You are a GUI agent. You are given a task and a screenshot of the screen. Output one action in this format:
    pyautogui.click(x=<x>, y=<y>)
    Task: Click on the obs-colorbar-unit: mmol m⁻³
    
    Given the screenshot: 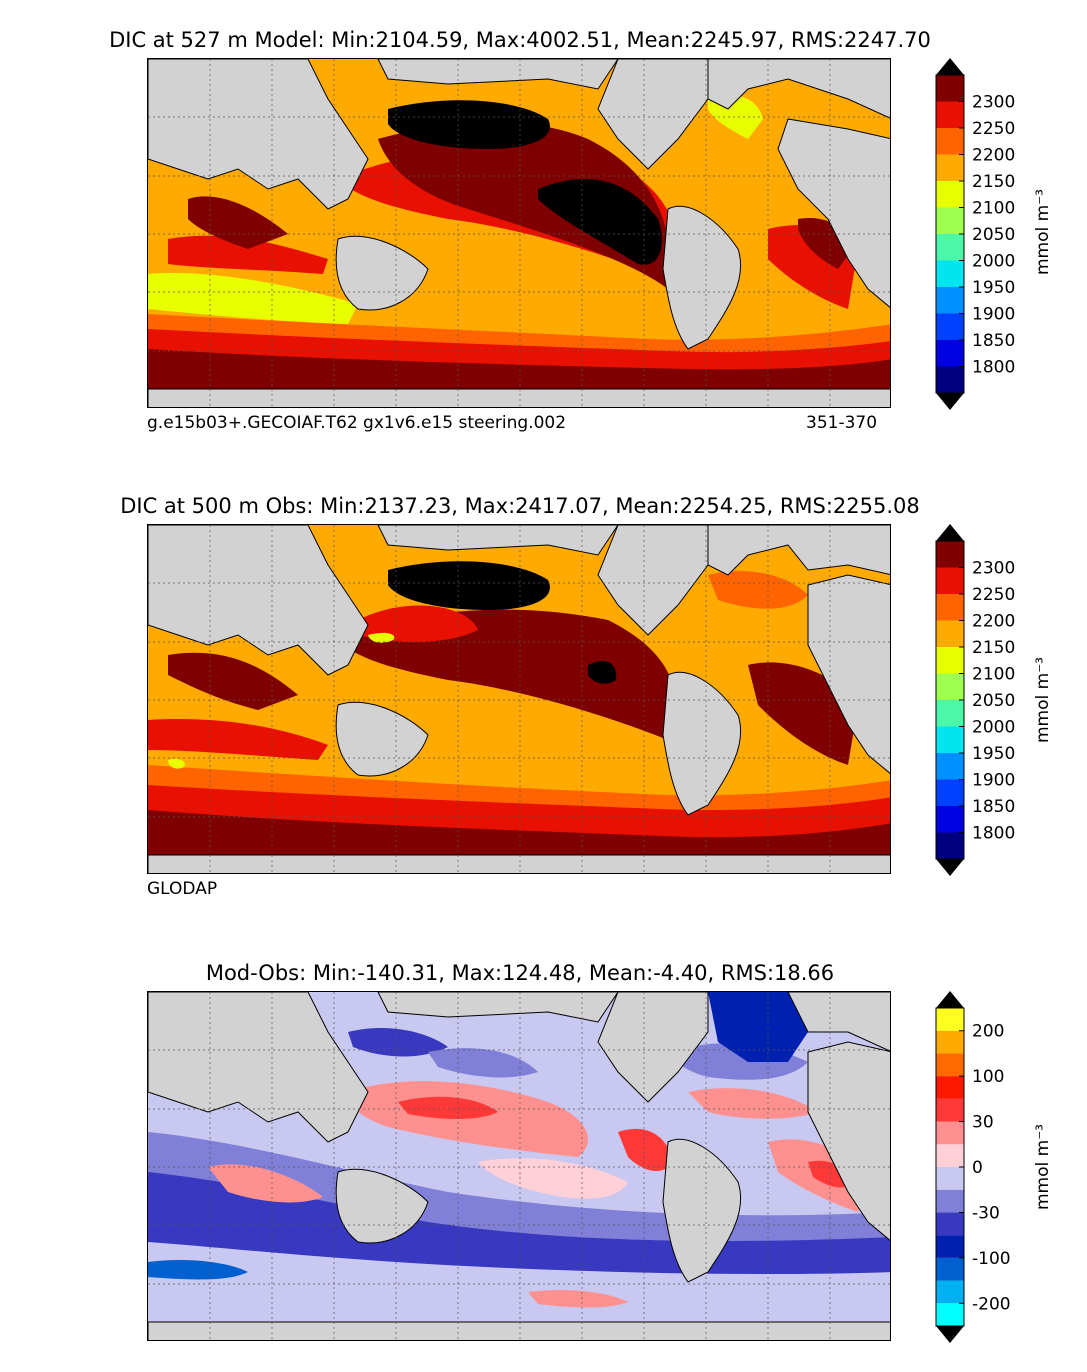 What is the action you would take?
    pyautogui.click(x=1043, y=700)
    